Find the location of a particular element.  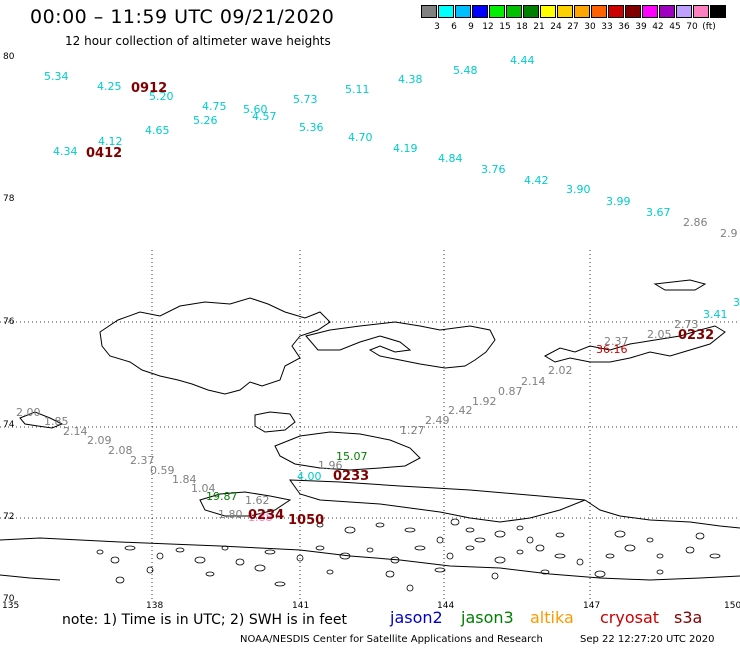

pass-time-label: 0412 is located at coordinates (104, 153).